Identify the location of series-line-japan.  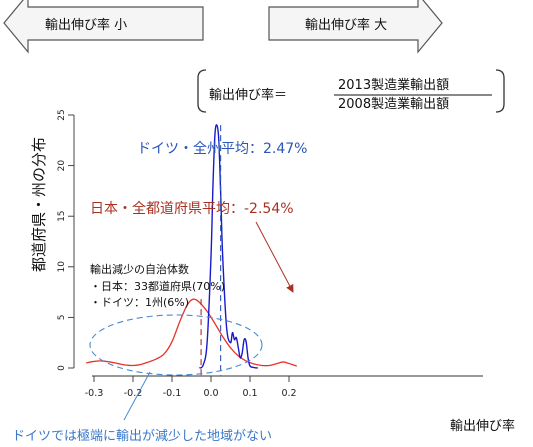
(192, 332).